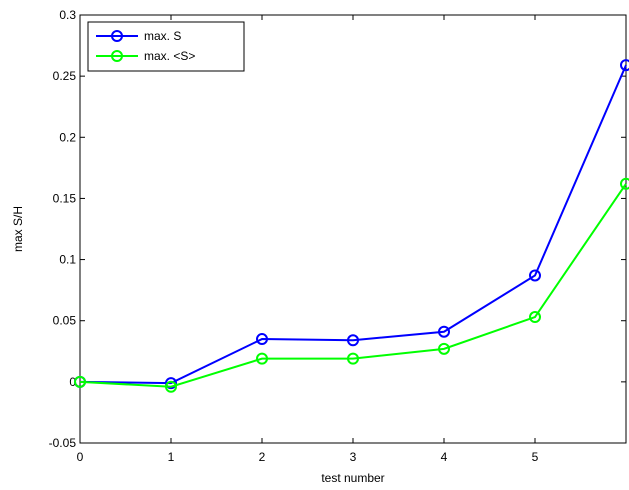 The image size is (629, 490). I want to click on legend-label: max. S, so click(162, 36).